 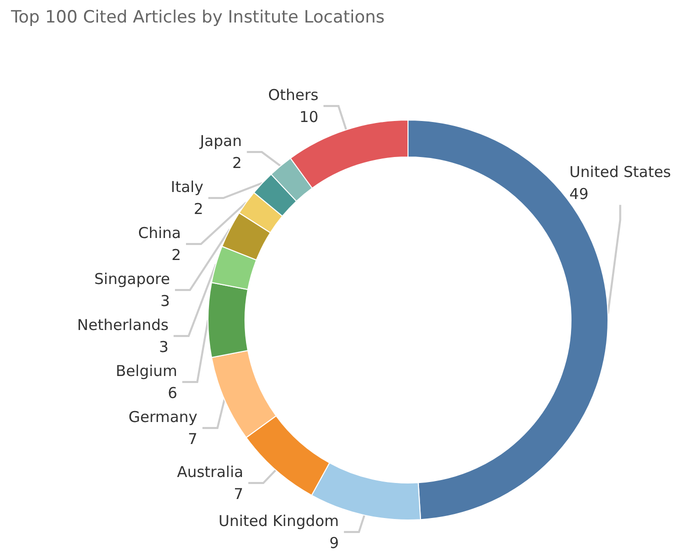 I want to click on slice-label: United States, so click(x=620, y=171).